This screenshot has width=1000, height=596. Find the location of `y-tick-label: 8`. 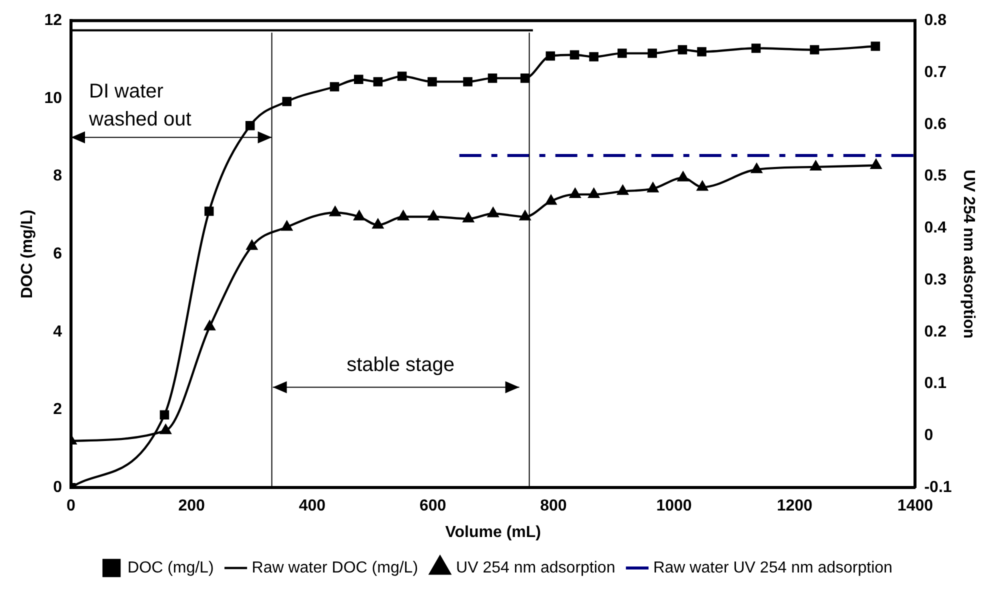

y-tick-label: 8 is located at coordinates (57, 176).